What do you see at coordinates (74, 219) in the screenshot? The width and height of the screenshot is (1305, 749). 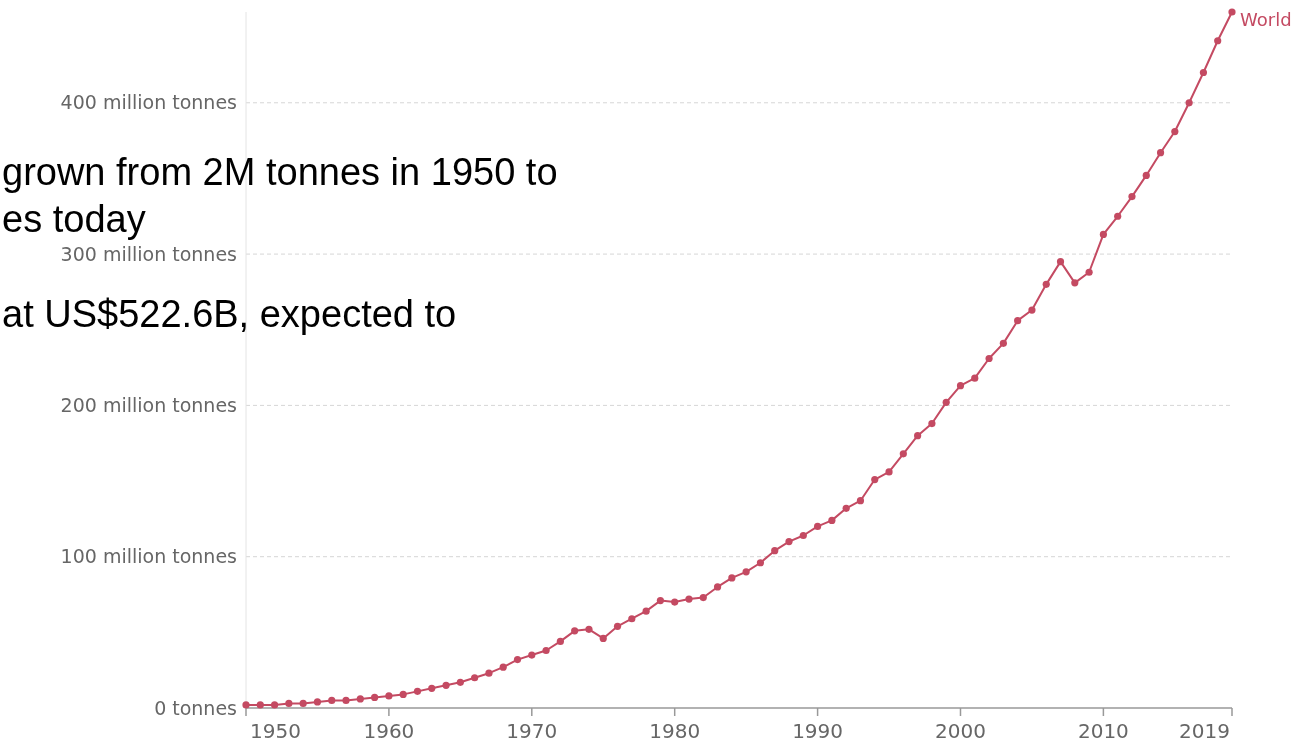 I see `text: es today` at bounding box center [74, 219].